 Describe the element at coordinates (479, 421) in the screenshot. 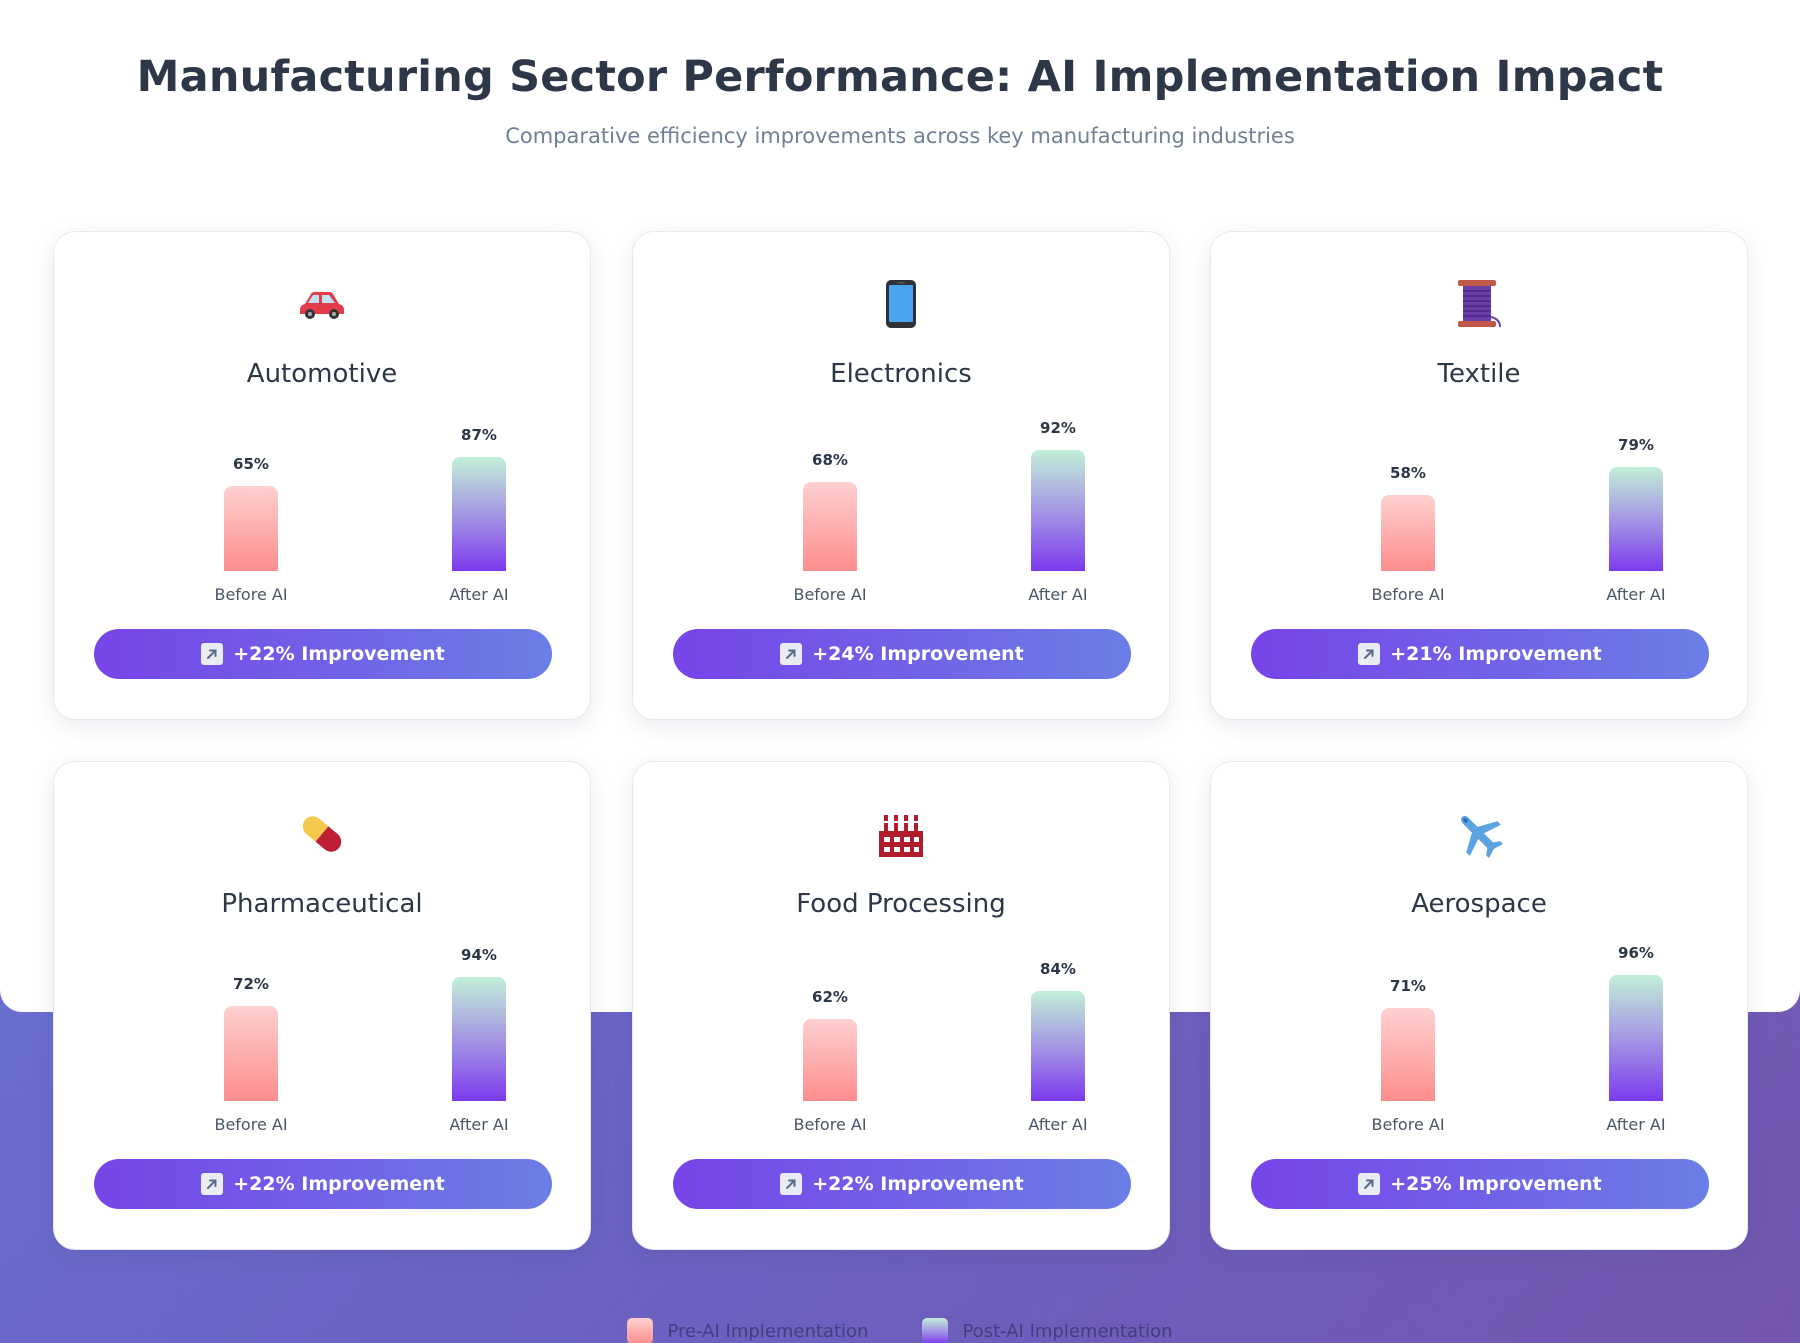

I see `after-ai-column: 87% After AI` at that location.